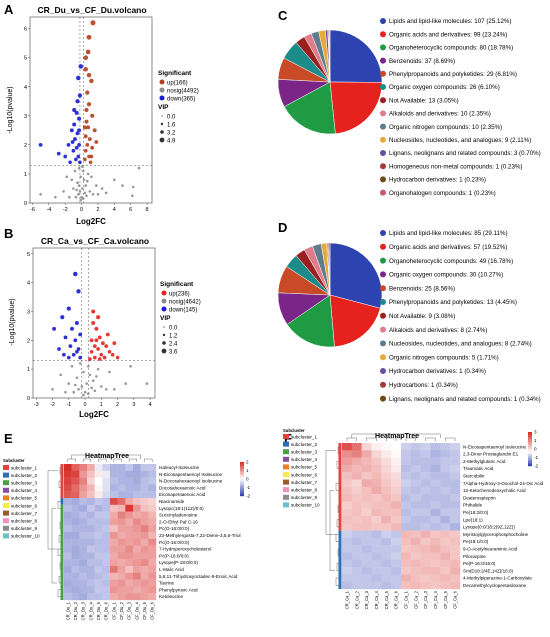 Image resolution: width=550 pixels, height=637 pixels. What do you see at coordinates (178, 589) in the screenshot?
I see `heatmap-e-row-label-18: Phenylpyruvic Acid` at bounding box center [178, 589].